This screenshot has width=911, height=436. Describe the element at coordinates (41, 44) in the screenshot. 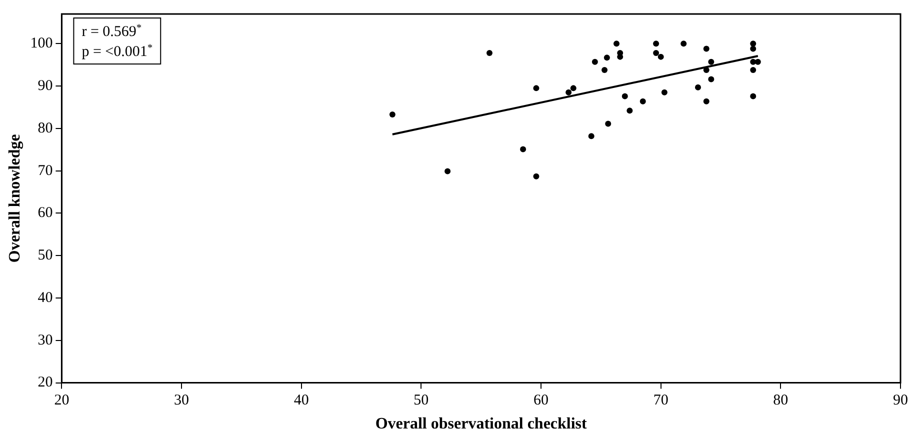

I see `y-tick-label: 100` at that location.